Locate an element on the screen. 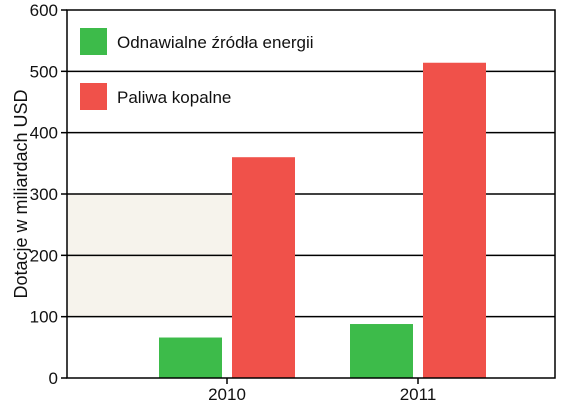  y-tick-label: 100 is located at coordinates (44, 317).